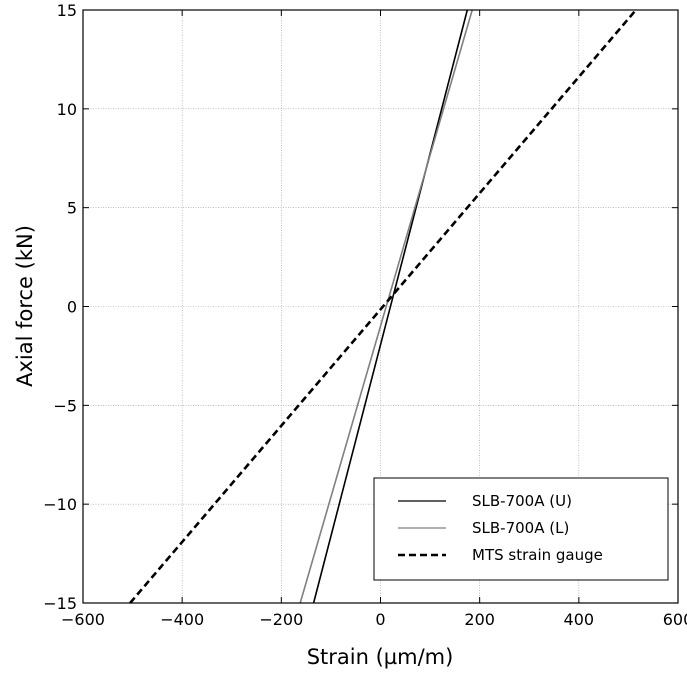 This screenshot has height=676, width=687. I want to click on x-tick-label: 400, so click(579, 619).